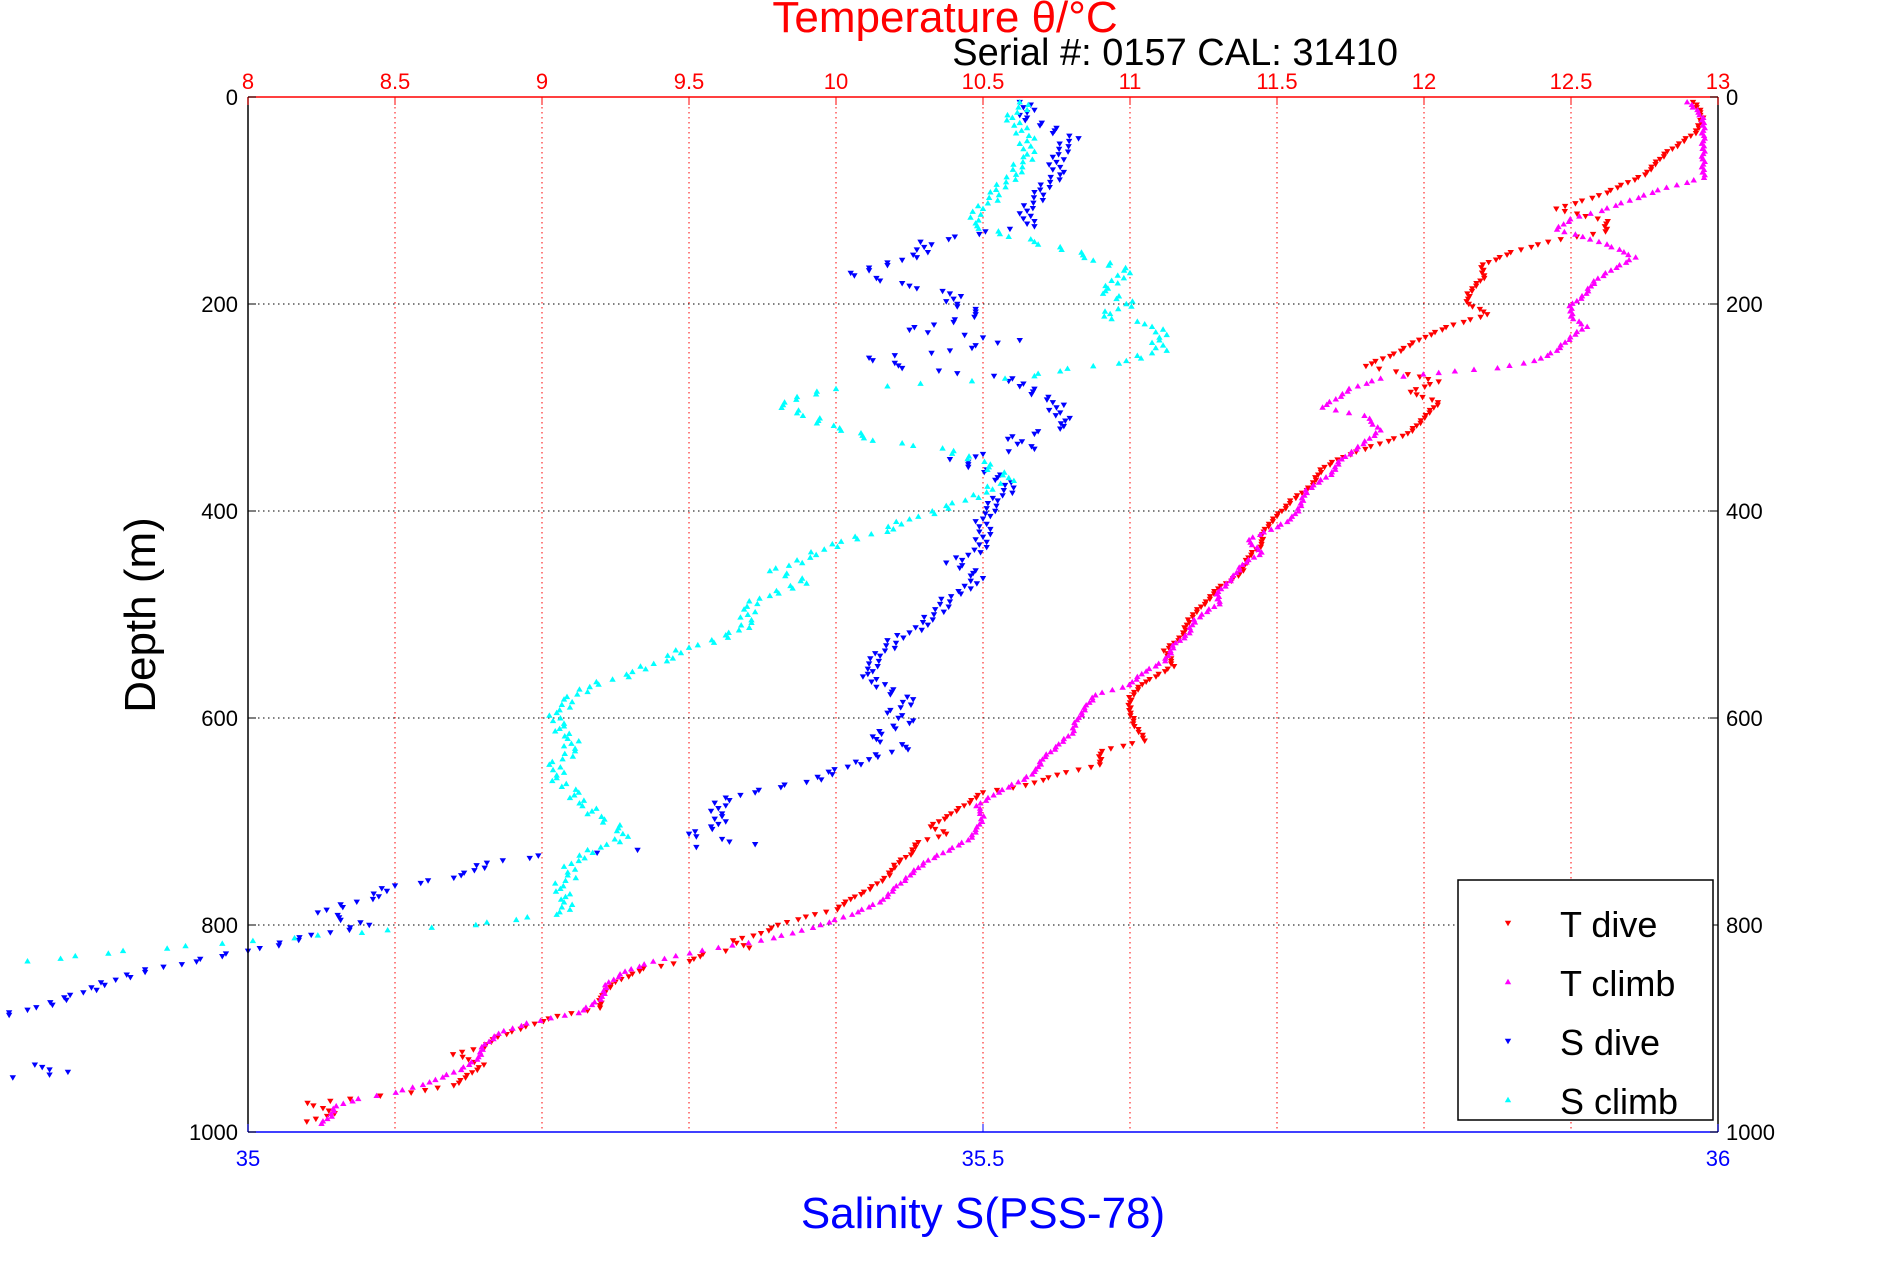 The height and width of the screenshot is (1262, 1891). I want to click on left-tick-label: 400, so click(219, 511).